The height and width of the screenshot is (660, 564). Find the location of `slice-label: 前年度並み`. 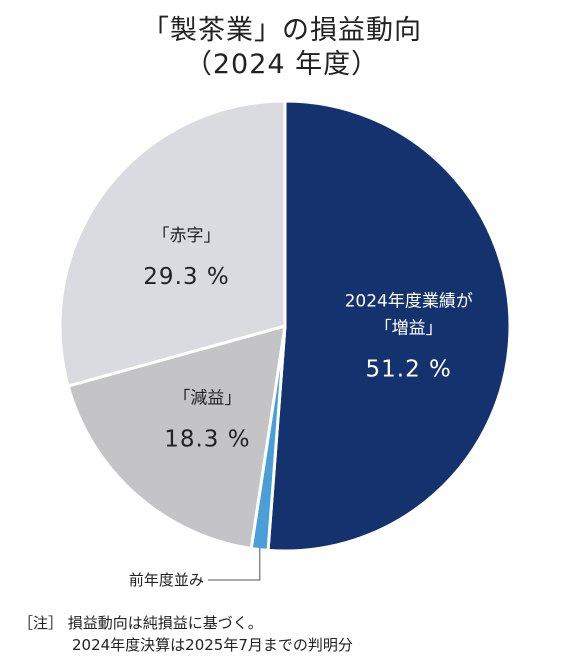

slice-label: 前年度並み is located at coordinates (166, 580).